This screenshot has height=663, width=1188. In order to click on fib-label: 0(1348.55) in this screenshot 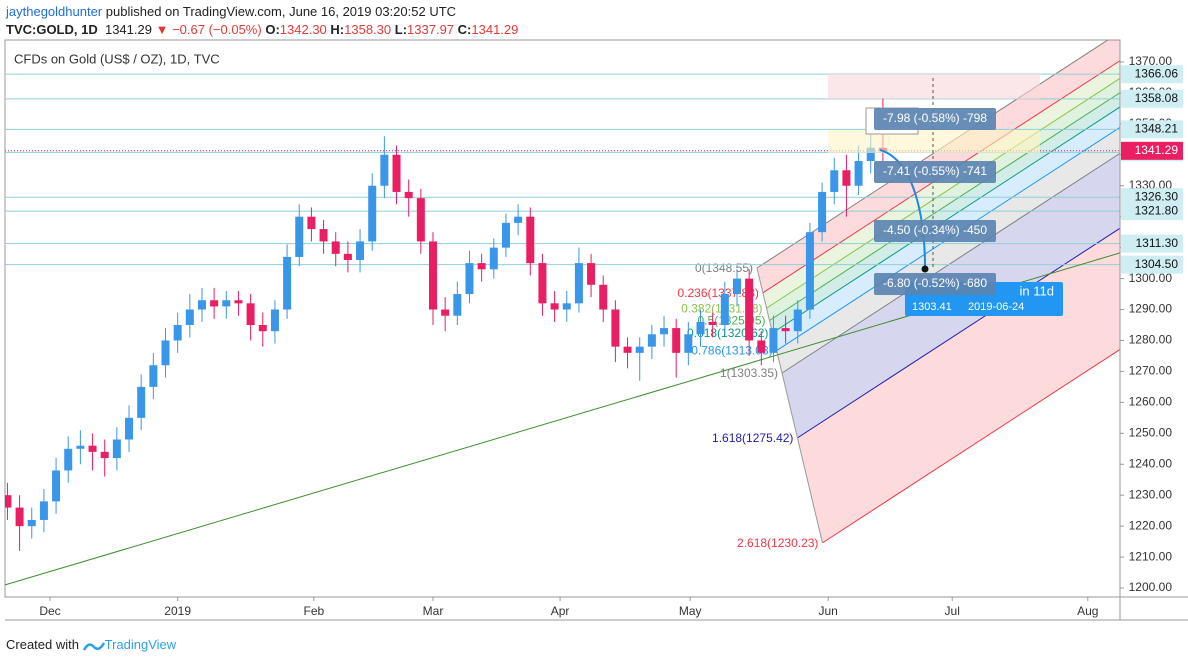, I will do `click(724, 268)`.